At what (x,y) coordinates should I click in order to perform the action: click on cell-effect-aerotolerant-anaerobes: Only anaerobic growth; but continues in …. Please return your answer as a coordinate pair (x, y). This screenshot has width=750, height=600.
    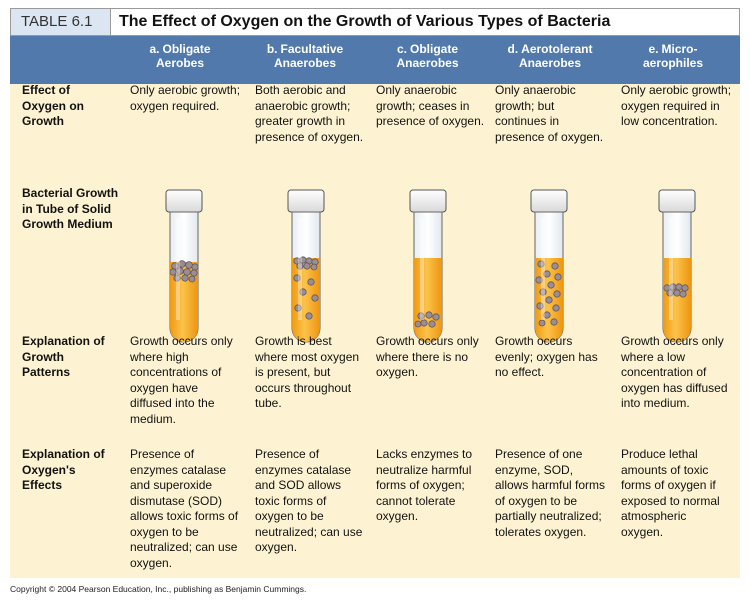
    Looking at the image, I should click on (549, 113).